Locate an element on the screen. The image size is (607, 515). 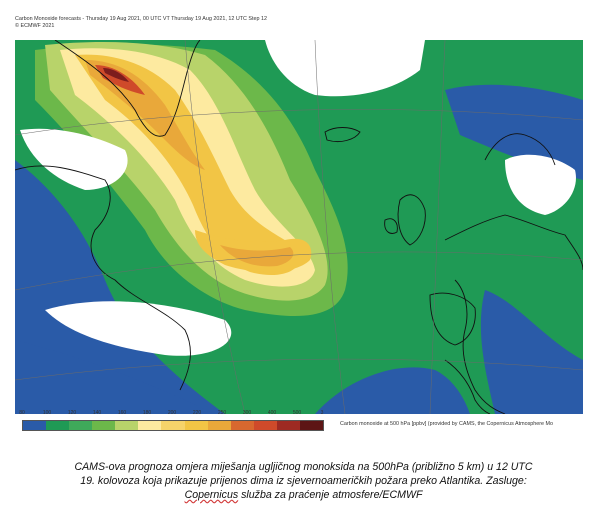
missing-data-atlantic is located at coordinates (138, 328).